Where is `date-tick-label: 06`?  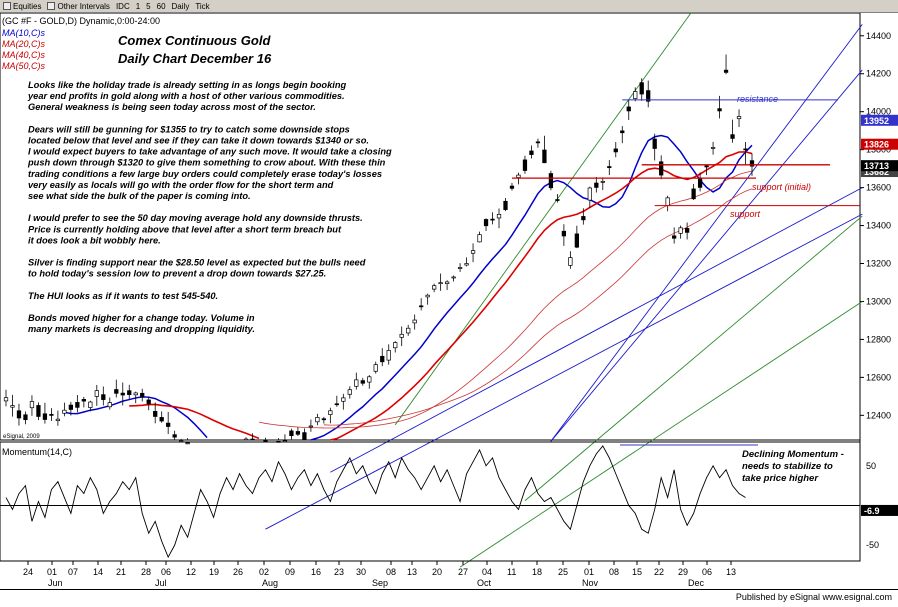
date-tick-label: 06 is located at coordinates (707, 572).